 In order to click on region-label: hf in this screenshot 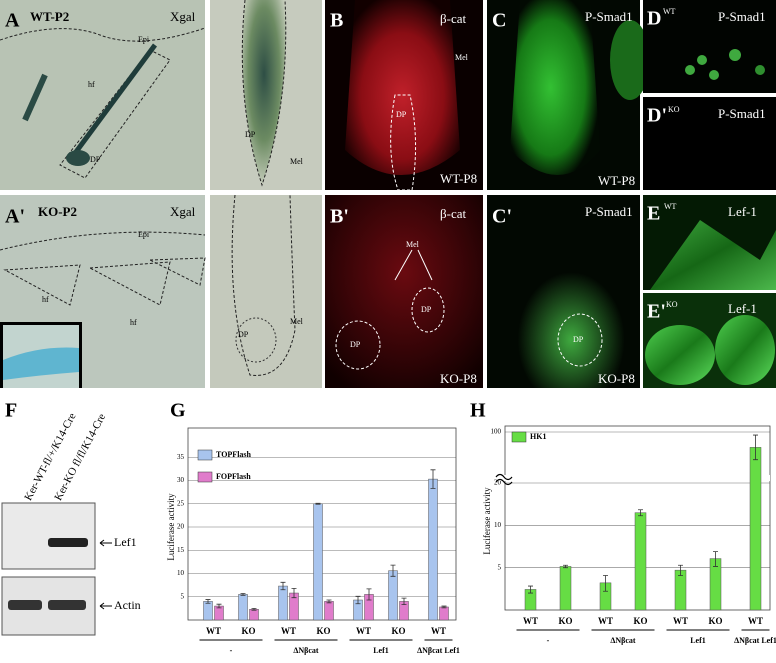, I will do `click(45, 299)`.